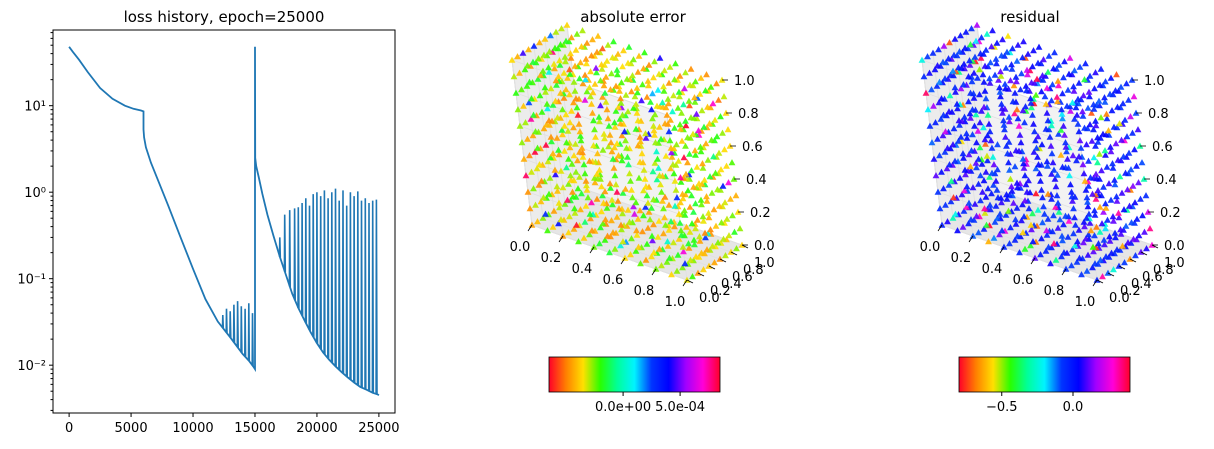 The height and width of the screenshot is (449, 1214). What do you see at coordinates (1163, 270) in the screenshot?
I see `axis-tick-label: 0.8` at bounding box center [1163, 270].